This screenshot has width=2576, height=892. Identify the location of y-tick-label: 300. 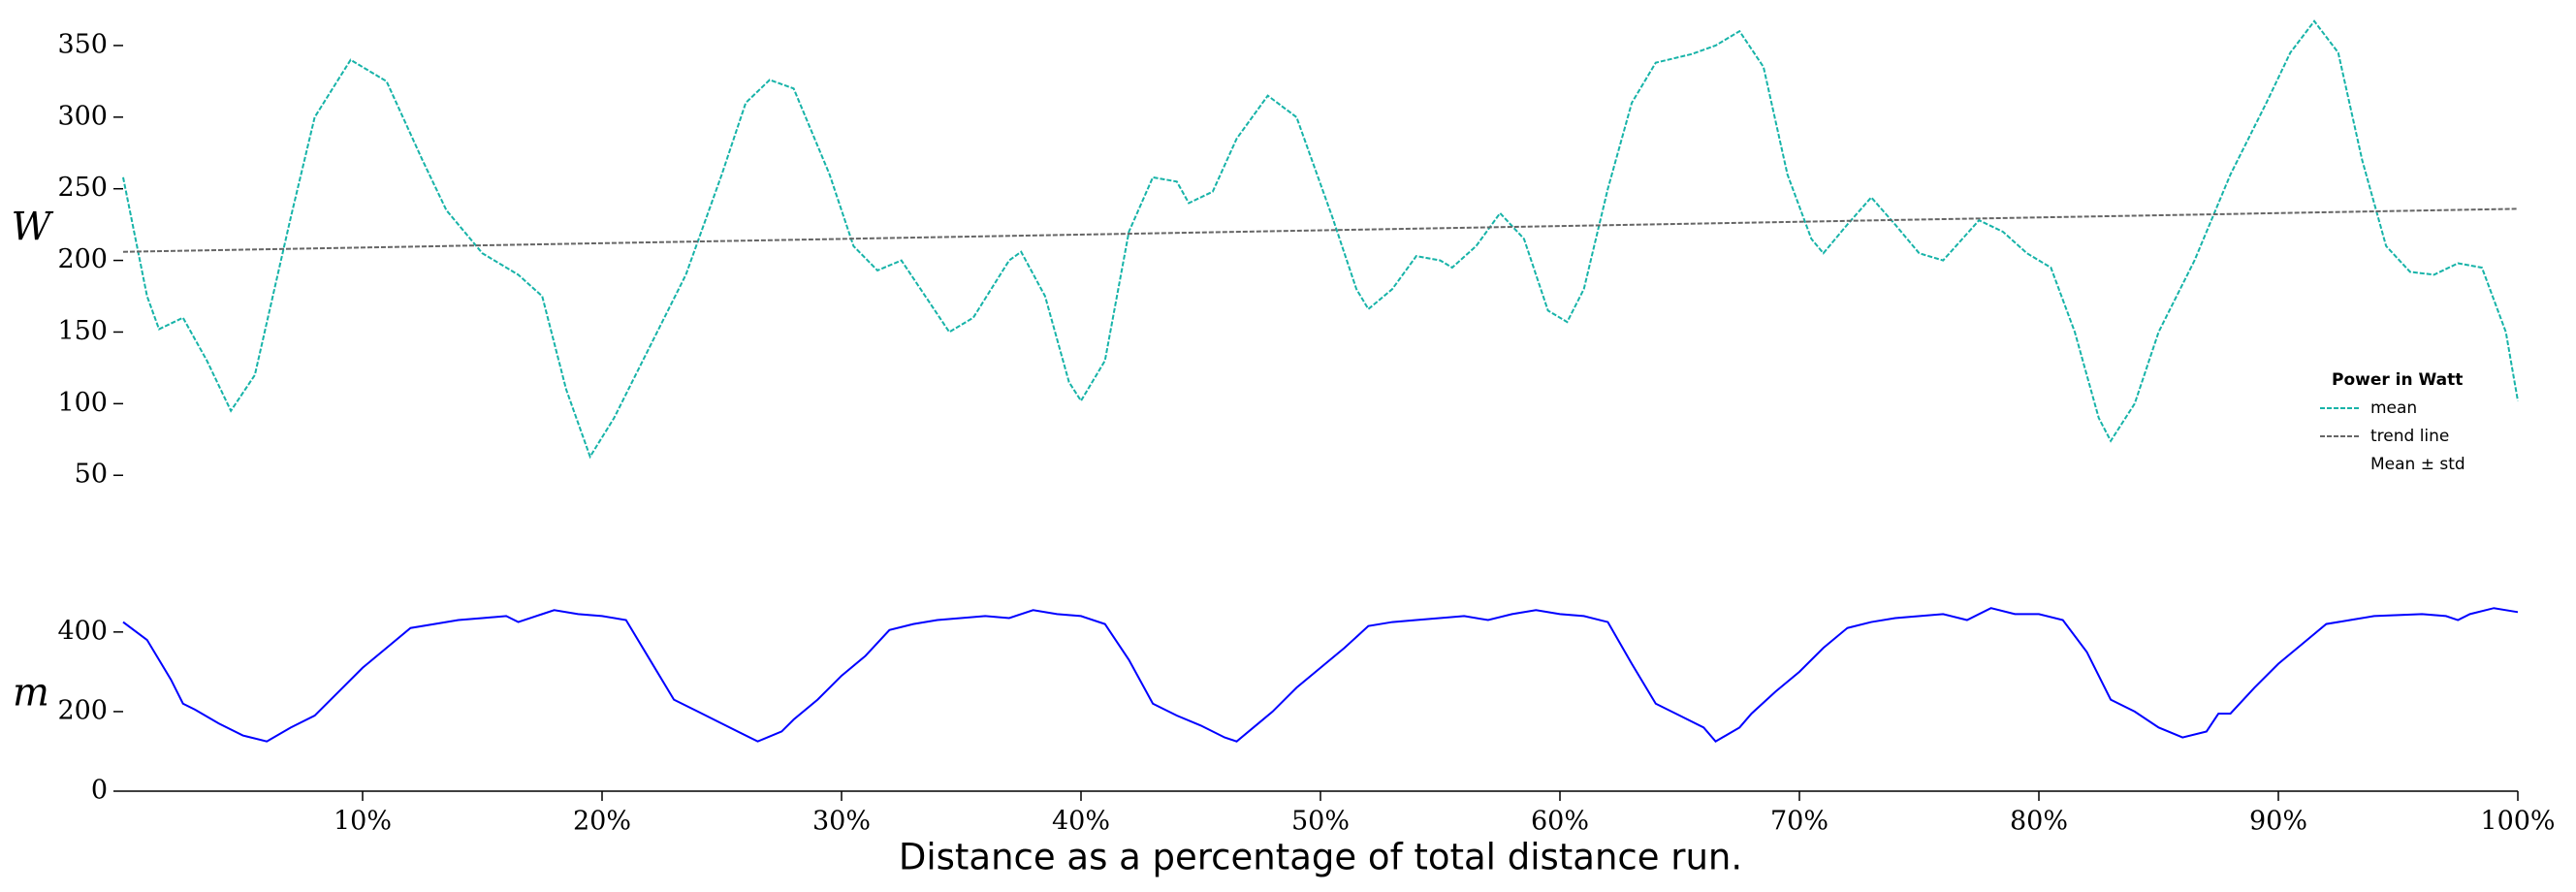
(82, 116).